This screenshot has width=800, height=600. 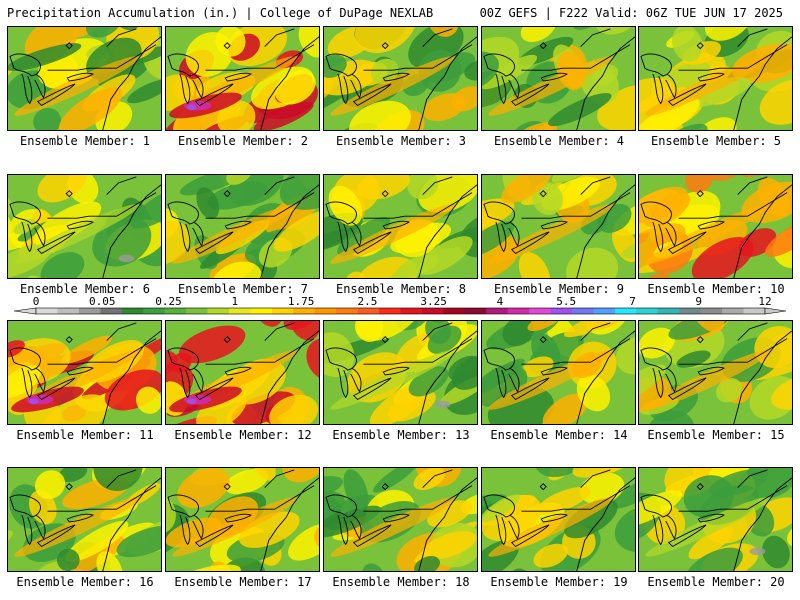 I want to click on ensemble-member-label: Ensemble Member: 11, so click(x=85, y=435).